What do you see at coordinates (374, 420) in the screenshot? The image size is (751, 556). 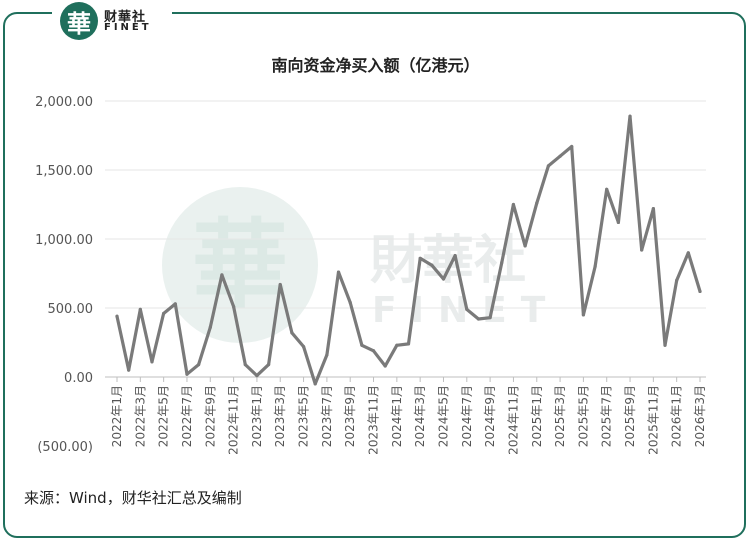 I see `x-tick-label: 2023年11月` at bounding box center [374, 420].